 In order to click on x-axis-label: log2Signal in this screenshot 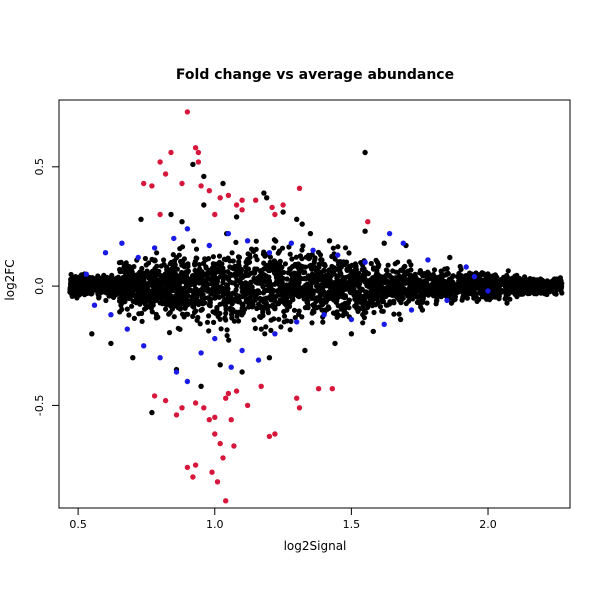, I will do `click(315, 546)`.